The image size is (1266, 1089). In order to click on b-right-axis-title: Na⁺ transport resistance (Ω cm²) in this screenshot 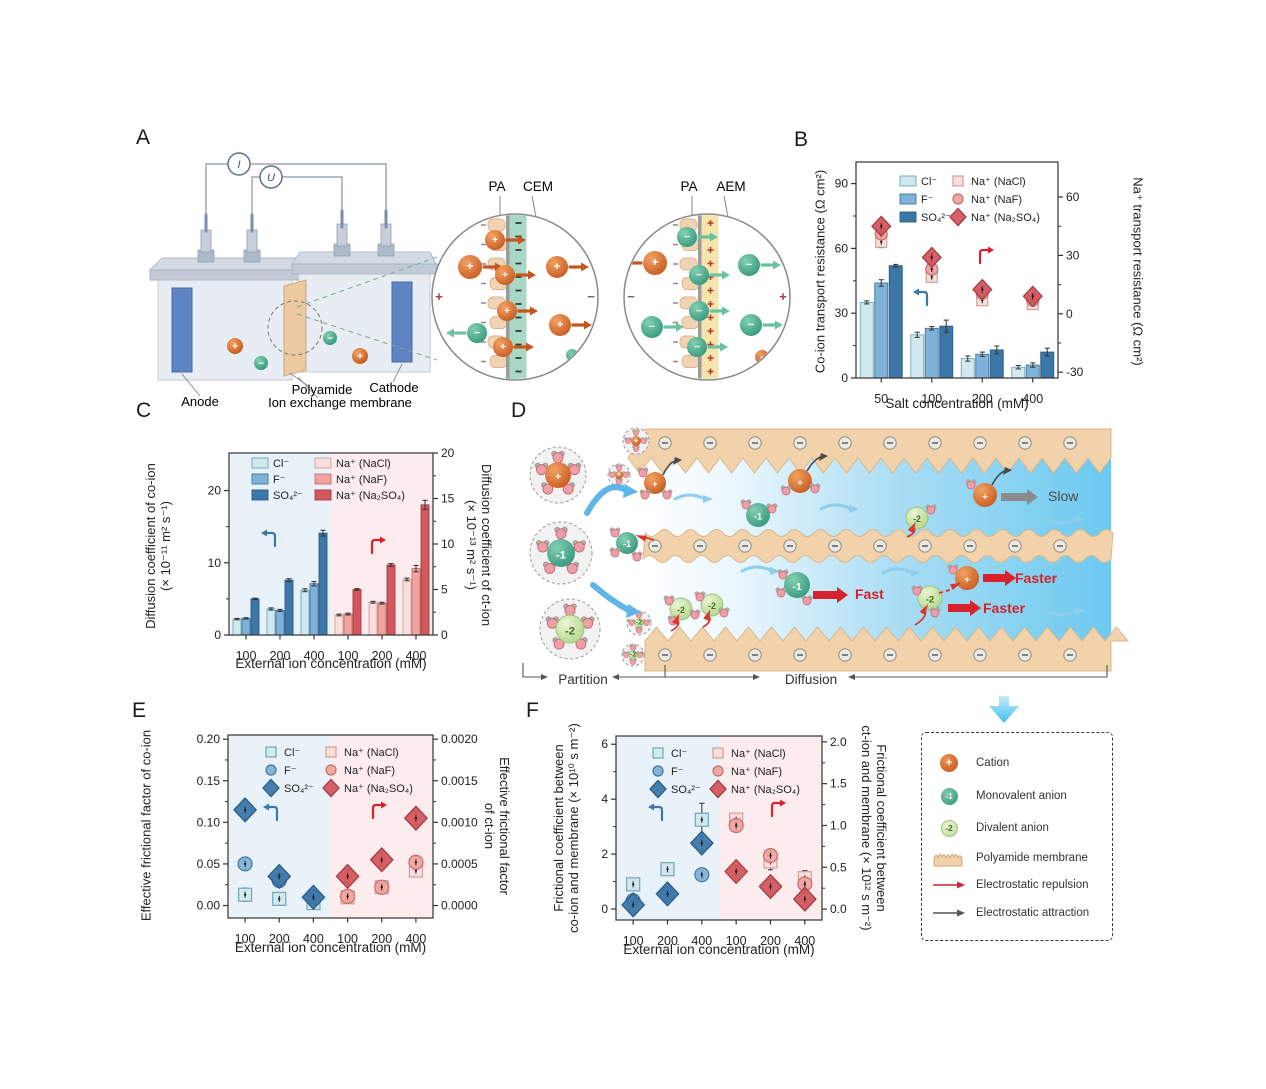, I will do `click(1138, 271)`.